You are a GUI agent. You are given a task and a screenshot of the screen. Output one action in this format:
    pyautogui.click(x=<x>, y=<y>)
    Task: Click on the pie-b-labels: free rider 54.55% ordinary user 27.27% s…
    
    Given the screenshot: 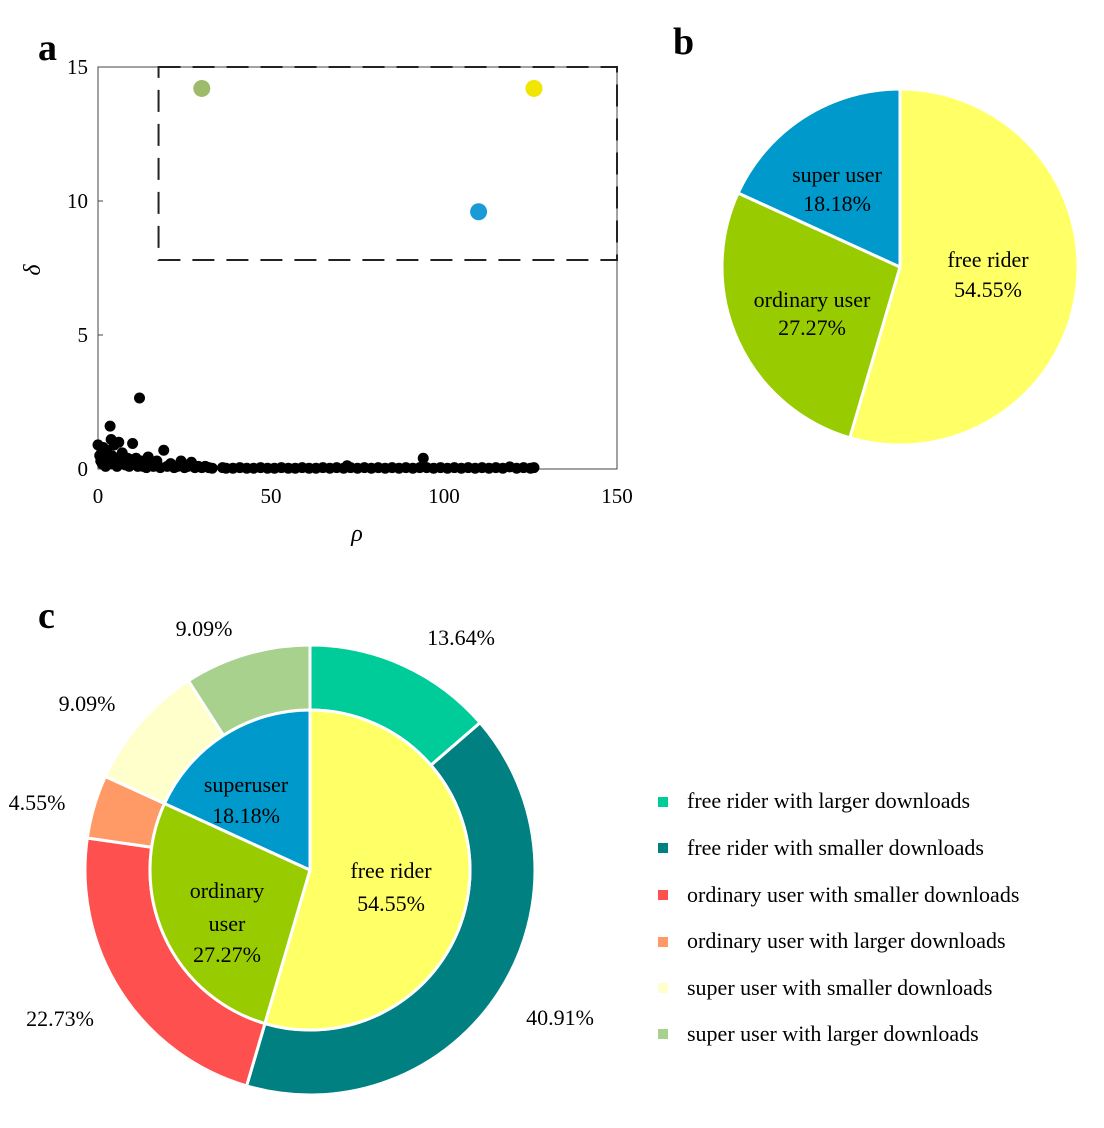 What is the action you would take?
    pyautogui.click(x=892, y=251)
    